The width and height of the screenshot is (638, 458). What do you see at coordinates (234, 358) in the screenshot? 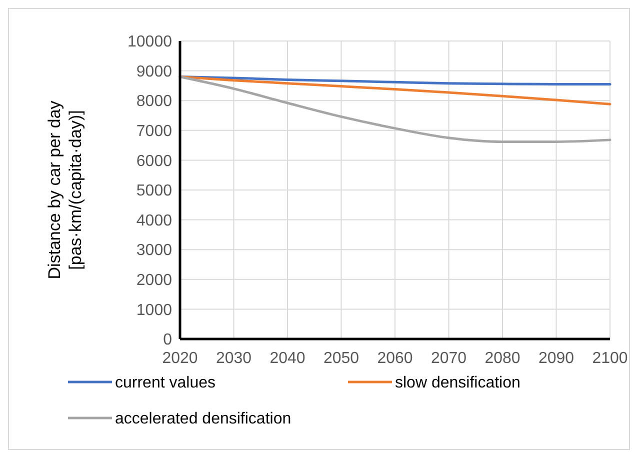
I see `x-tick-label: 2030` at bounding box center [234, 358].